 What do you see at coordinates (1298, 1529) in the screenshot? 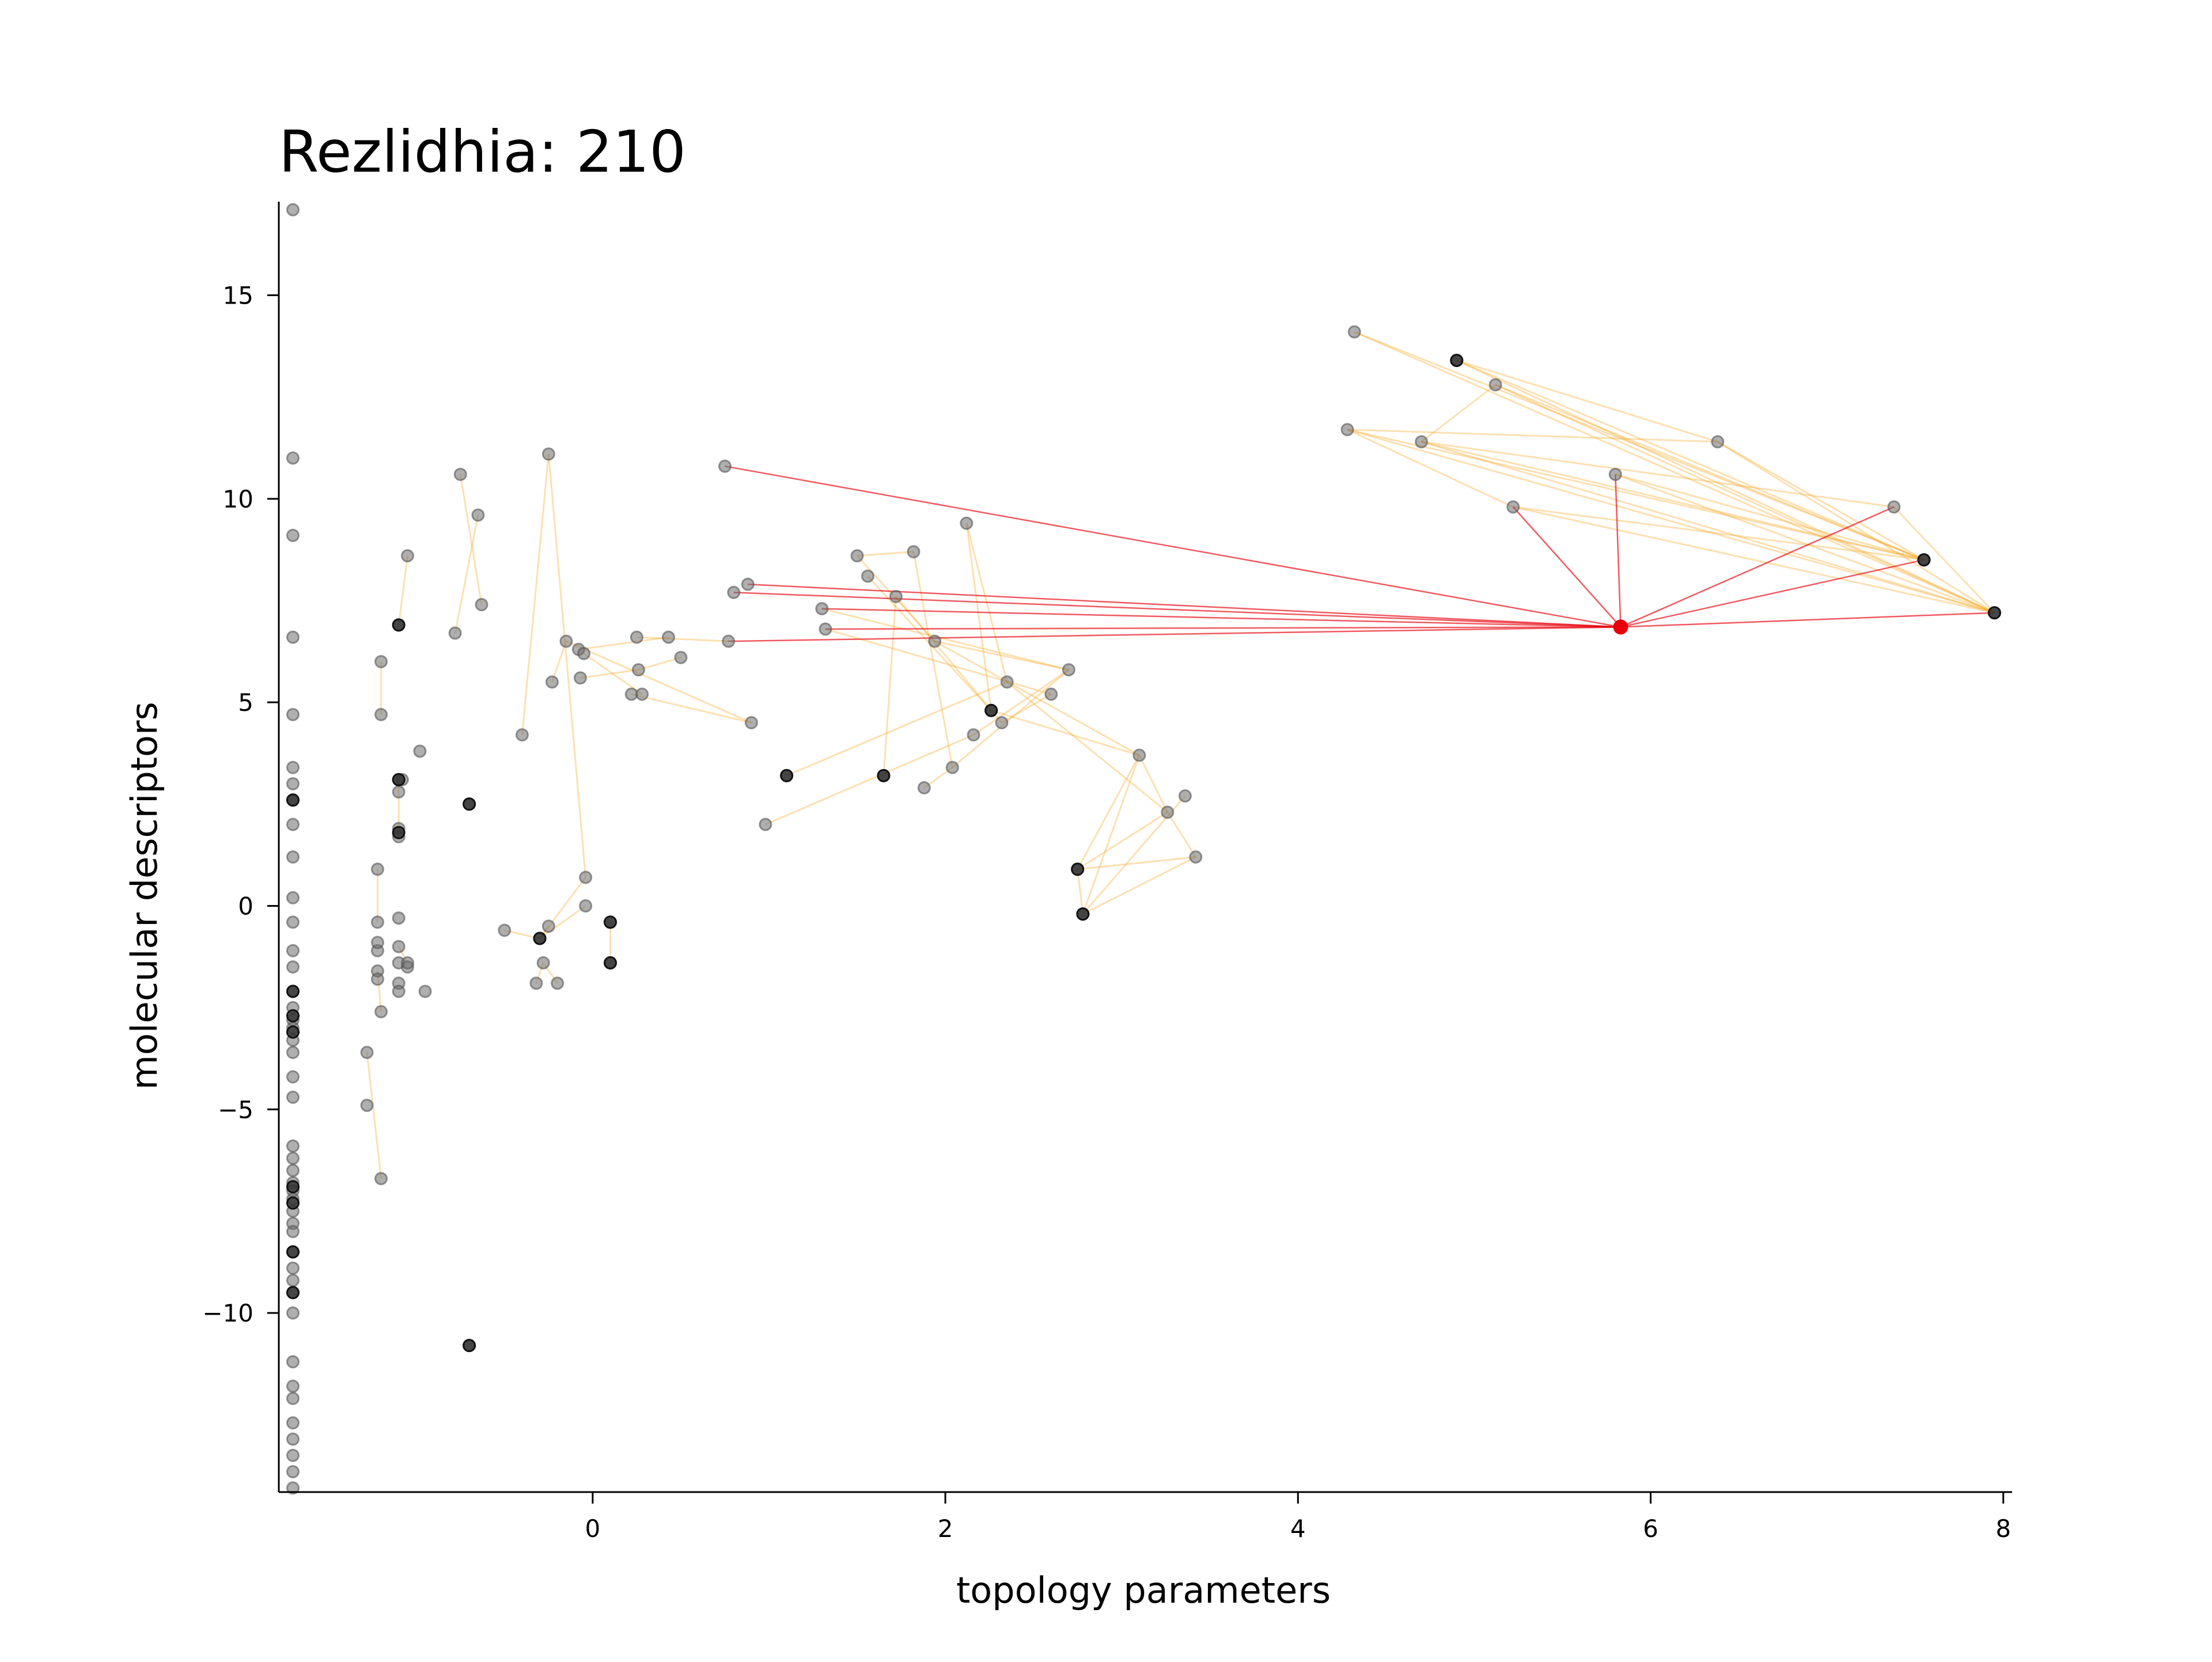
I see `x-tick-label: 4` at bounding box center [1298, 1529].